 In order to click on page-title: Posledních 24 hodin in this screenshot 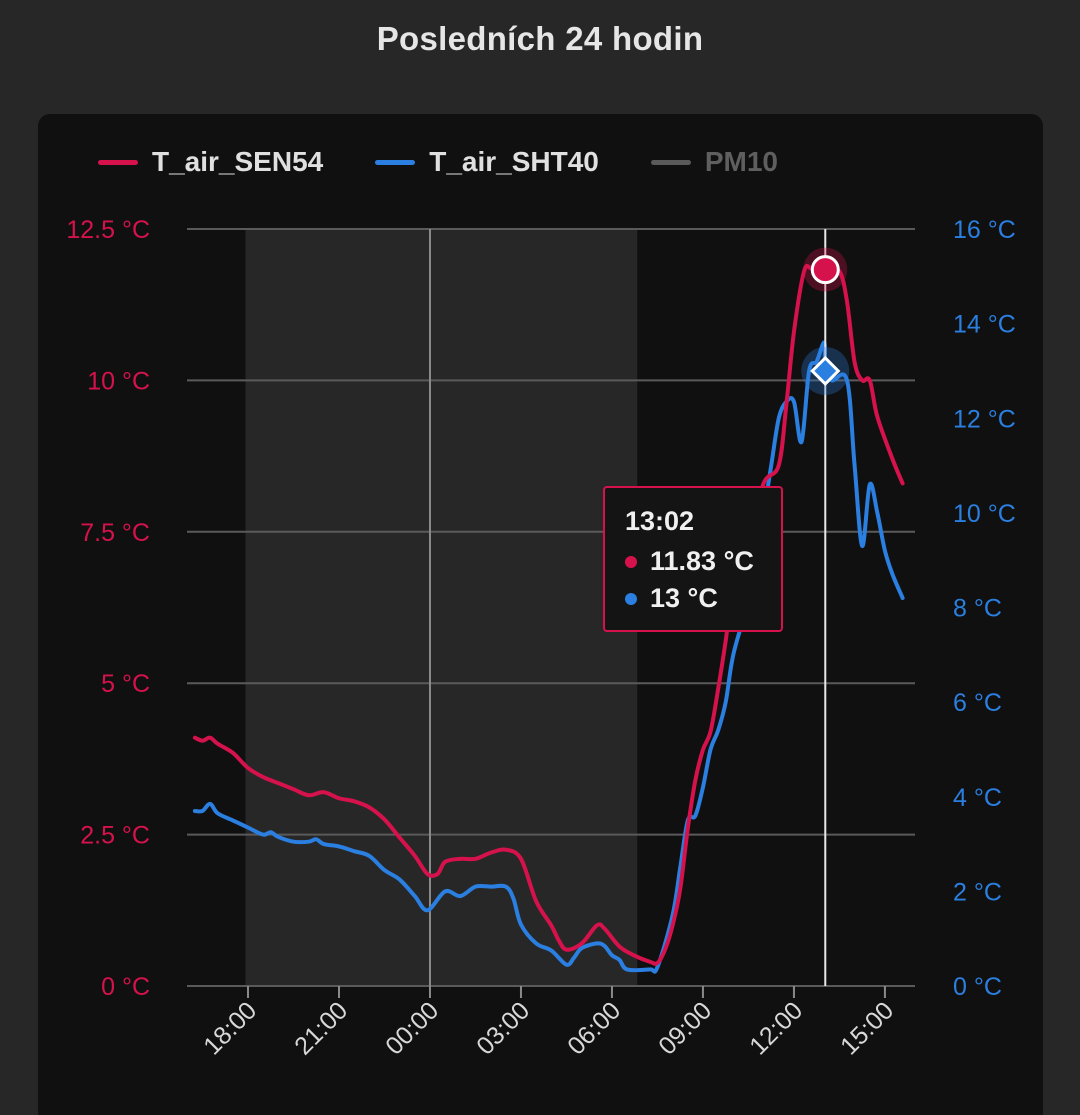, I will do `click(540, 38)`.